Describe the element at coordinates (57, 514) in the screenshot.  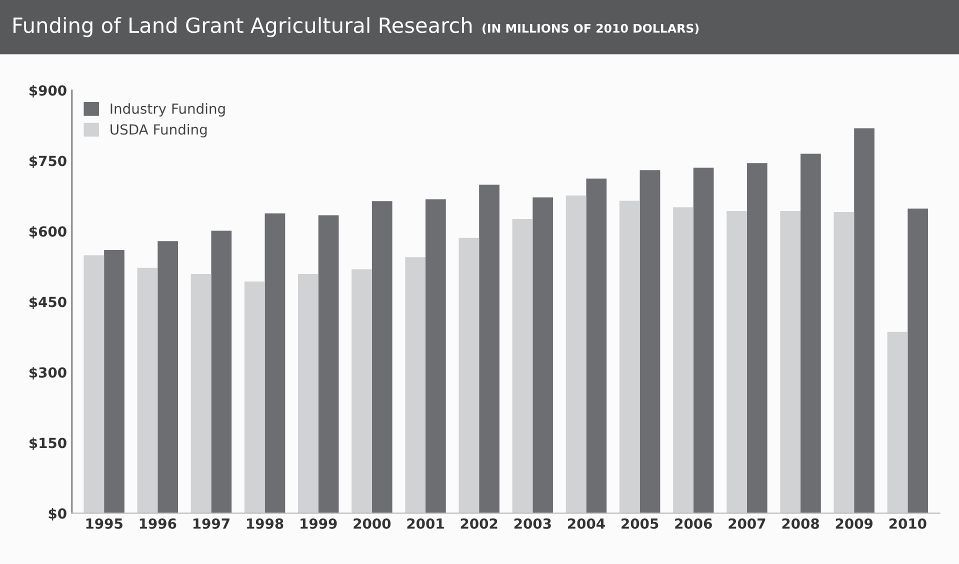
I see `y-tick-label: $0` at that location.